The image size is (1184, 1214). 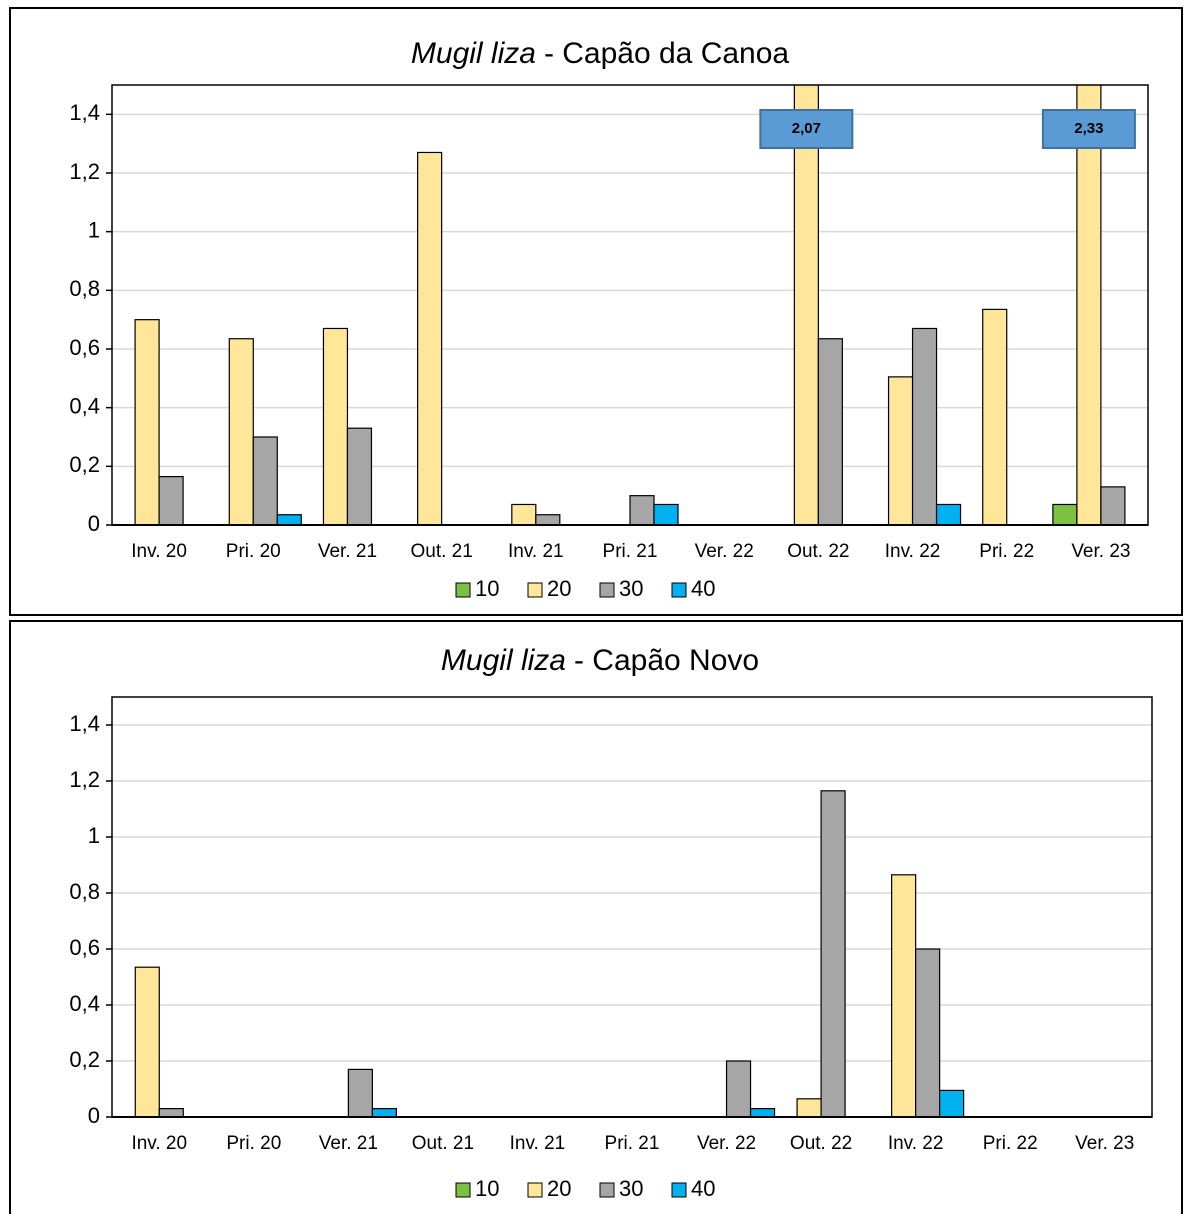 I want to click on title-part: - Capão da Canoa, so click(x=666, y=53).